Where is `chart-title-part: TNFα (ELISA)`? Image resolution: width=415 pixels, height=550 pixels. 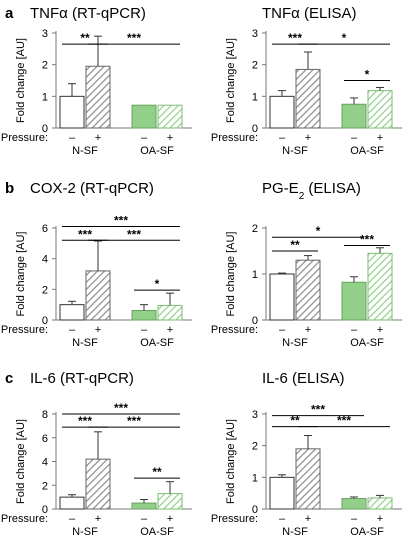
chart-title-part: TNFα (ELISA) is located at coordinates (309, 13).